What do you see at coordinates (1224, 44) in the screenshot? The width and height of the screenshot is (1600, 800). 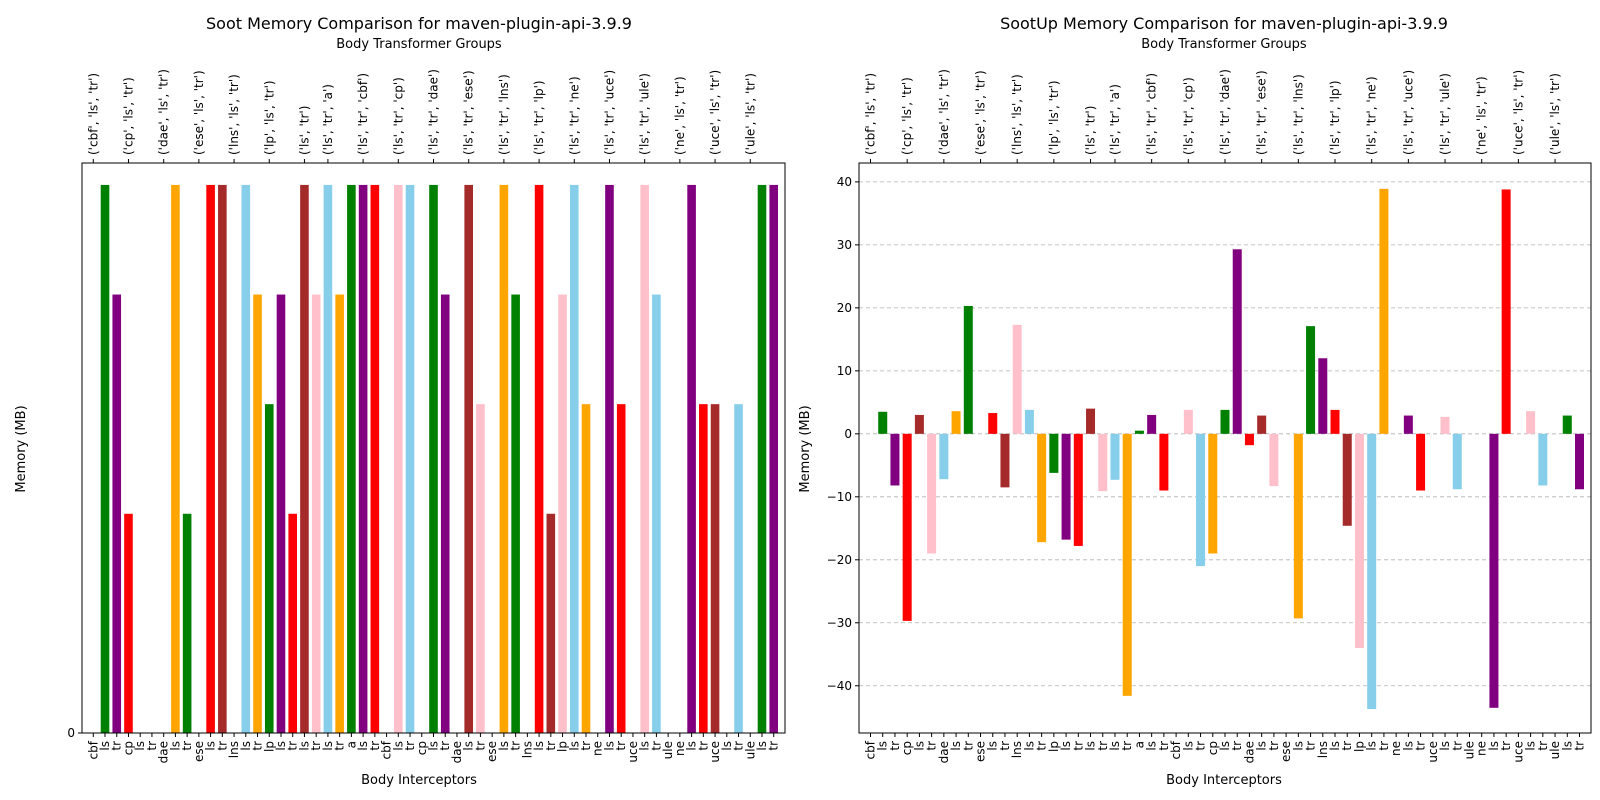 I see `sootup-top-axis-label: Body Transformer Groups` at bounding box center [1224, 44].